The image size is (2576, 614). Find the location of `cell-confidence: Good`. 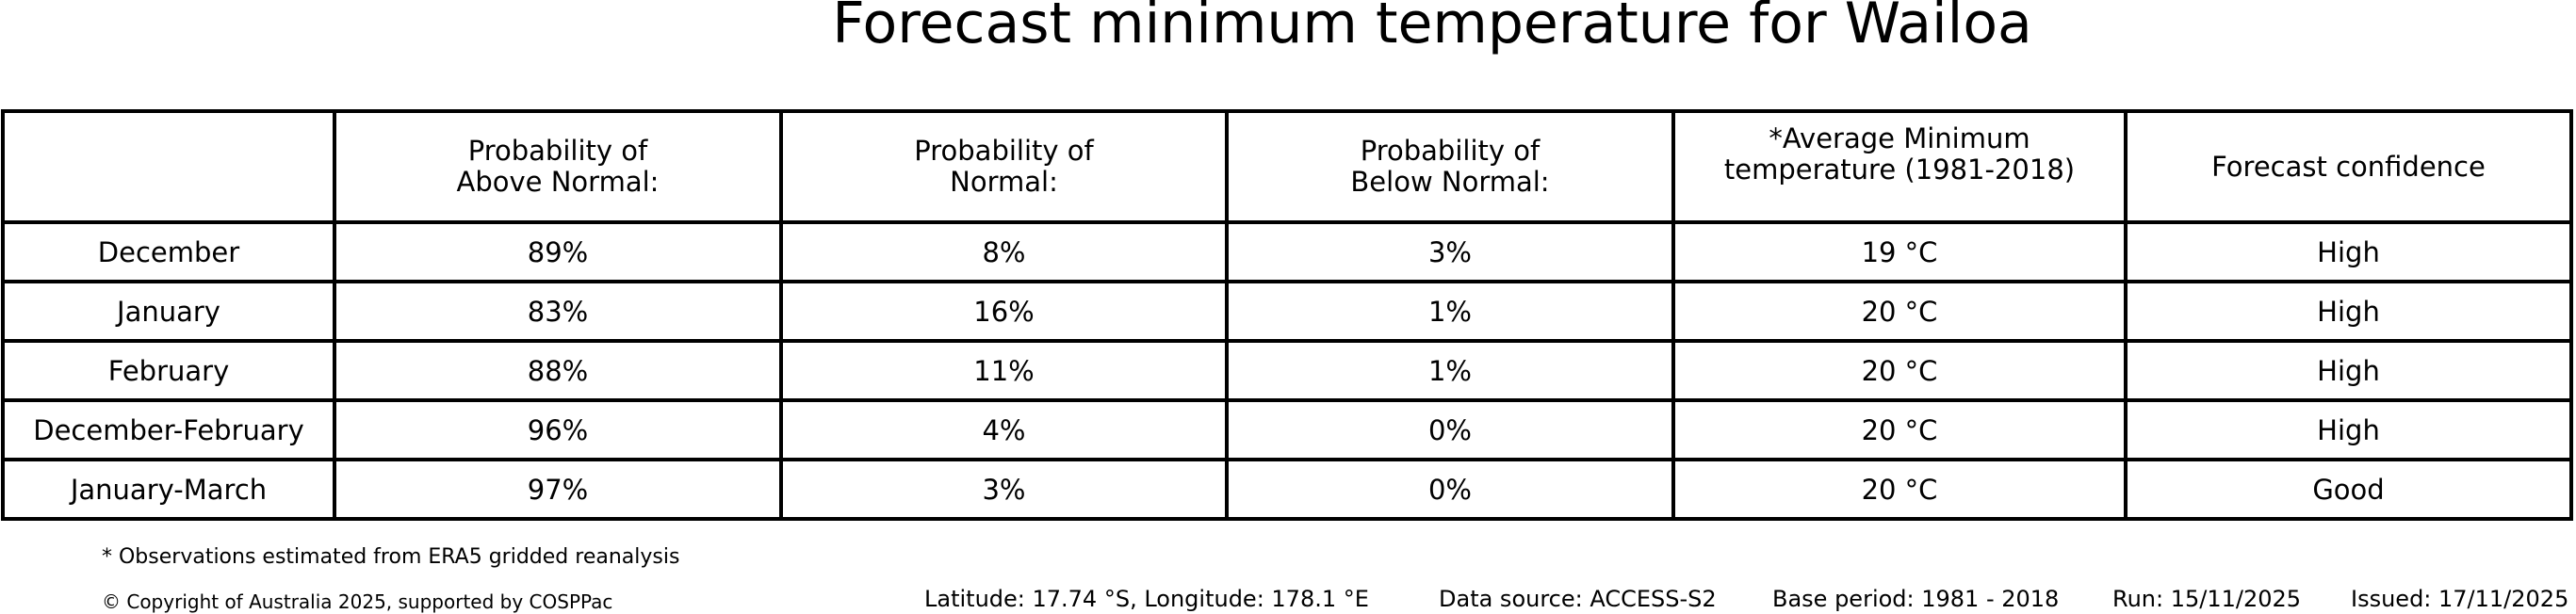

cell-confidence: Good is located at coordinates (2348, 489).